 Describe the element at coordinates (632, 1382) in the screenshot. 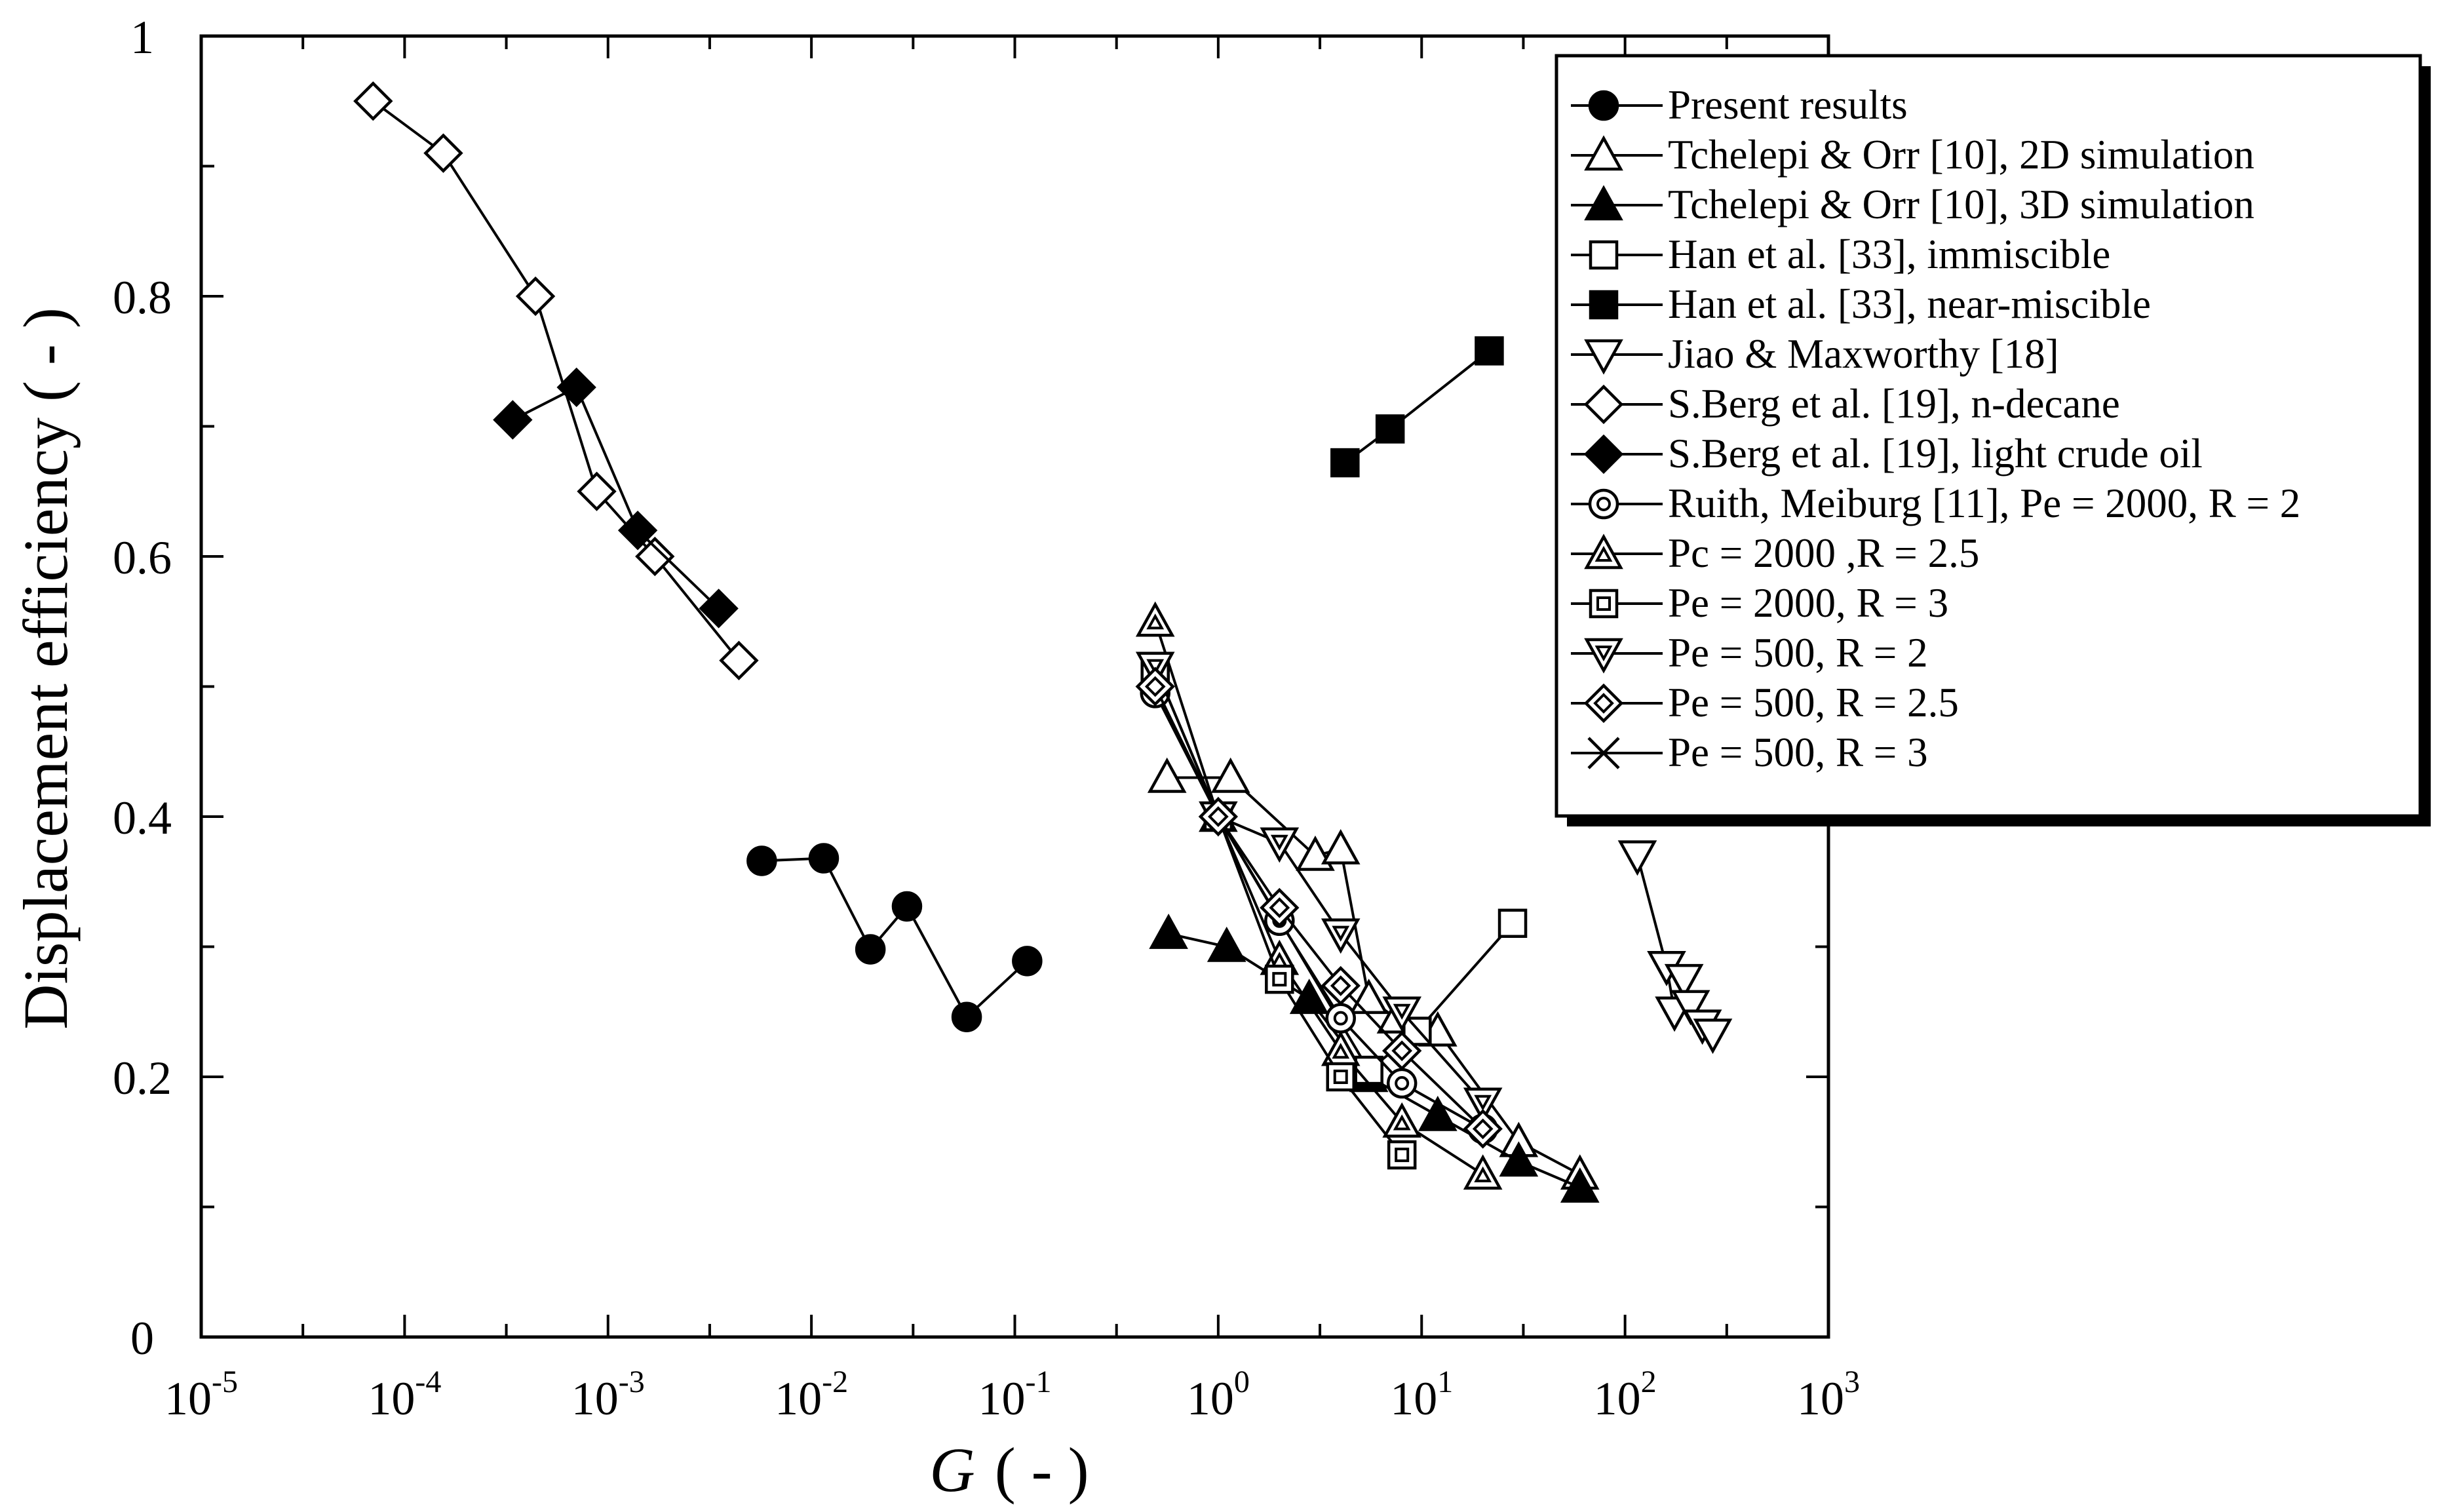

I see `x-tick-exponent: -3` at that location.